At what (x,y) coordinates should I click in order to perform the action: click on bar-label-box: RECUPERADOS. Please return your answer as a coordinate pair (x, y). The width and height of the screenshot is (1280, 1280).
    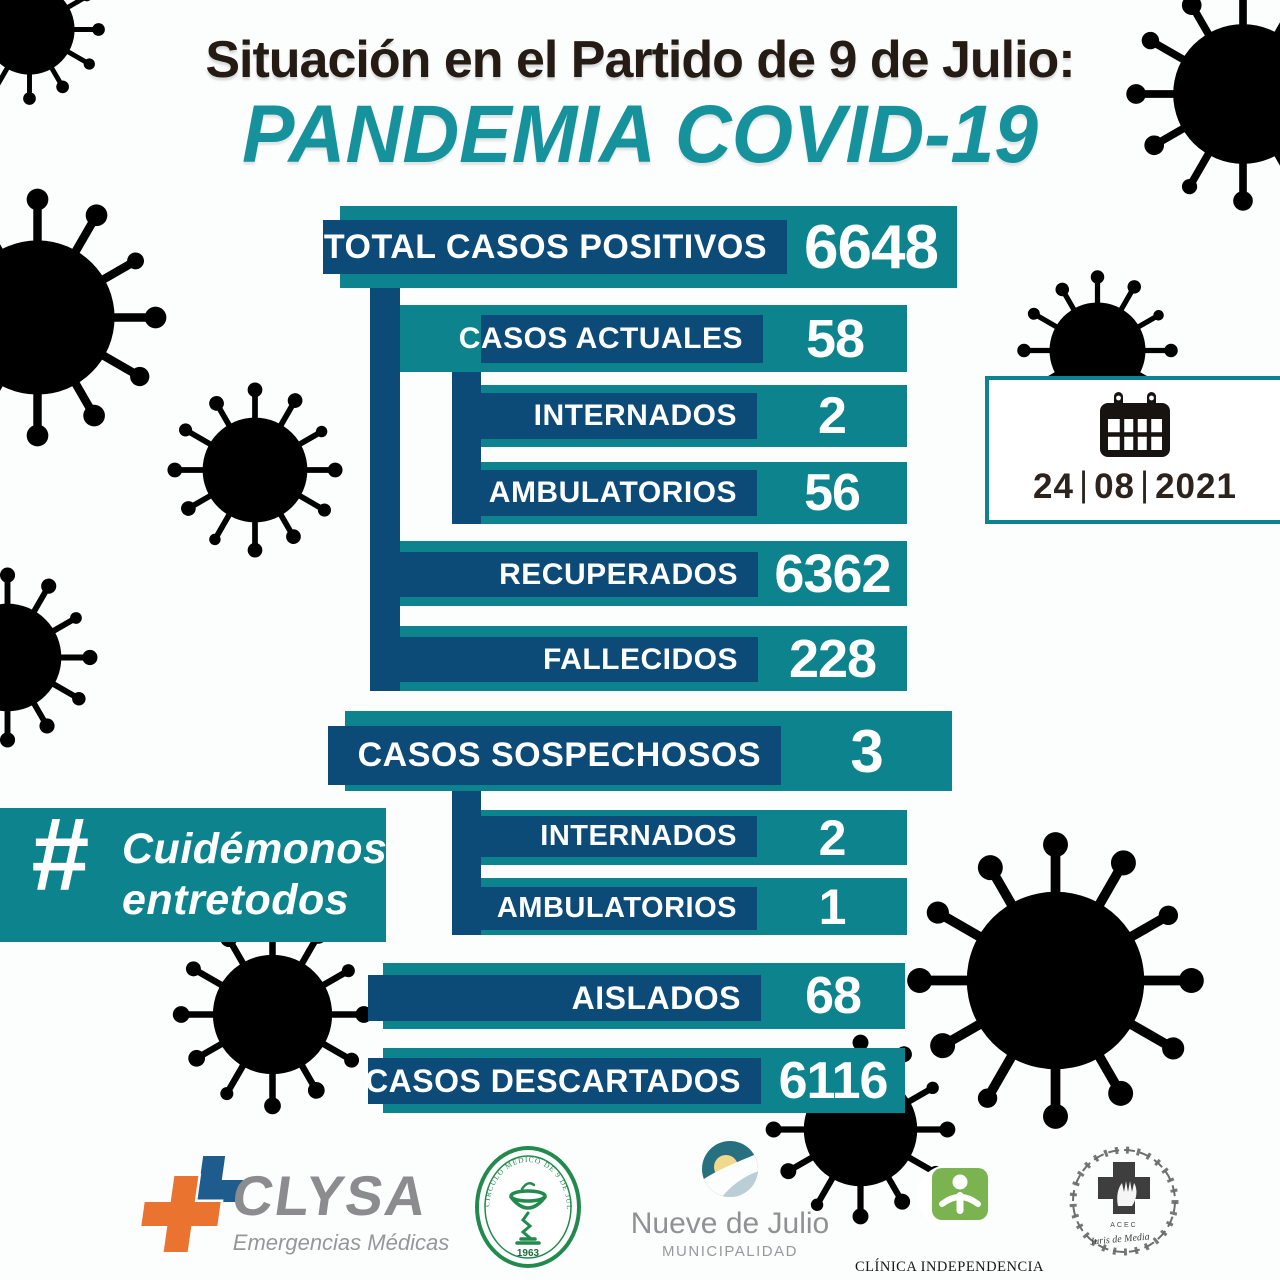
    Looking at the image, I should click on (577, 574).